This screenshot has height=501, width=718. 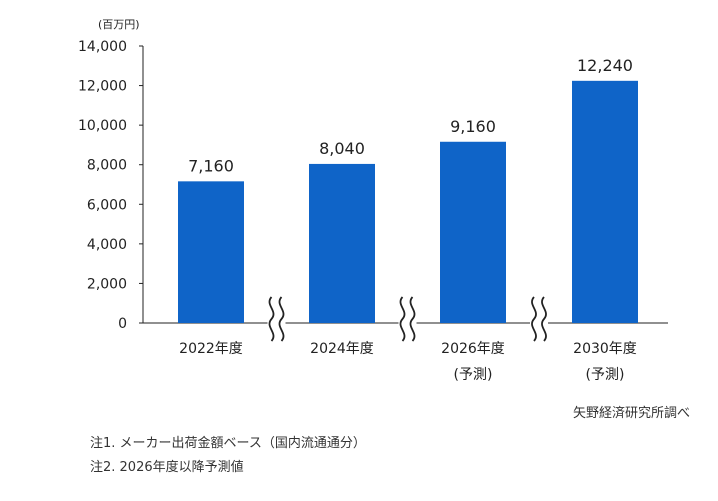 I want to click on source-note: 矢野経済研究所調べ, so click(x=631, y=413).